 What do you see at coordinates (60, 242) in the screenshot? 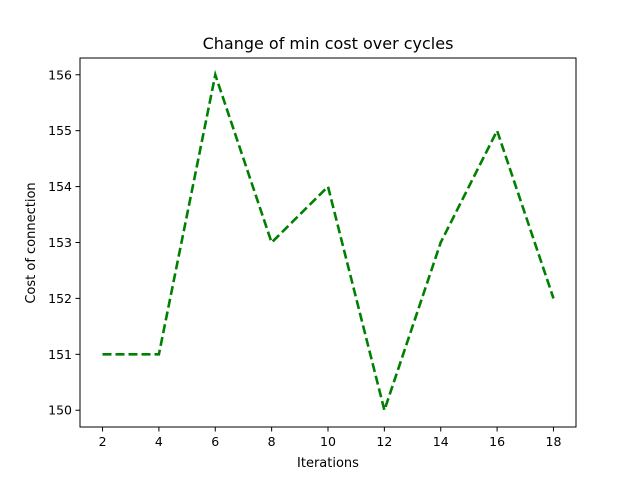
I see `y-tick-label: 153` at bounding box center [60, 242].